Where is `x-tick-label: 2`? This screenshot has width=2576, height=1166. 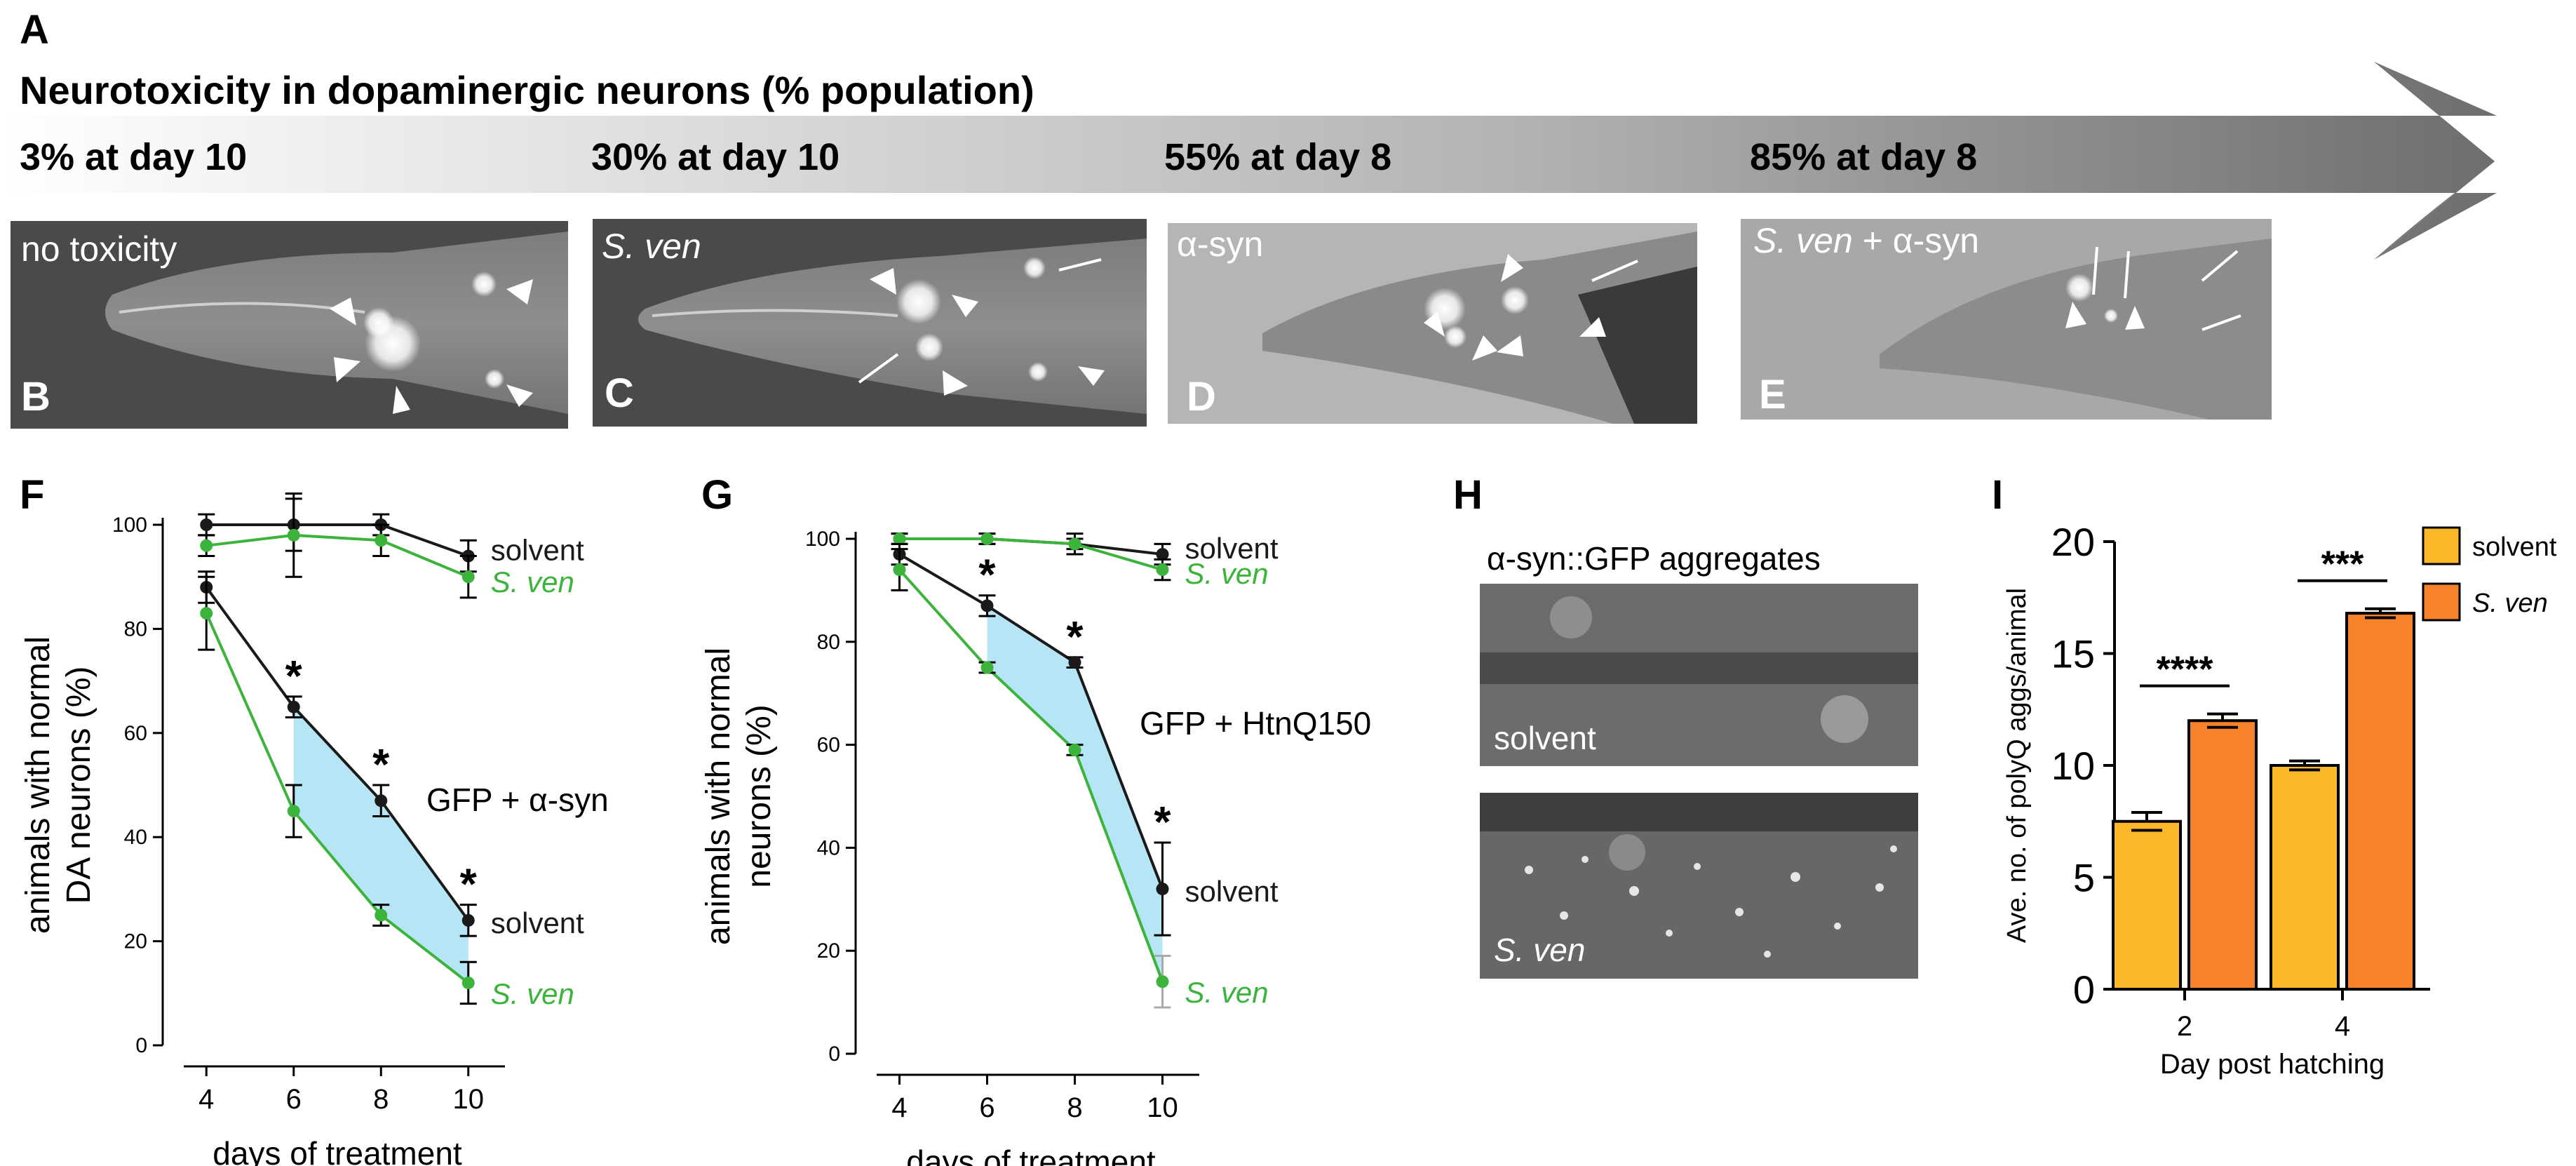
x-tick-label: 2 is located at coordinates (2184, 1026).